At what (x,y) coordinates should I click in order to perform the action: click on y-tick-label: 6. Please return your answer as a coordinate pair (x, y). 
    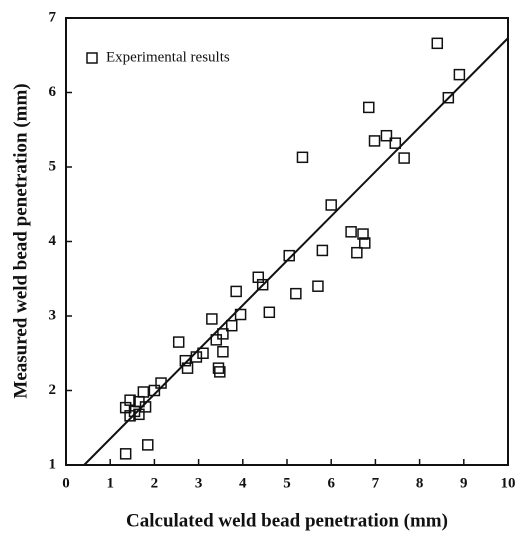
    Looking at the image, I should click on (53, 92).